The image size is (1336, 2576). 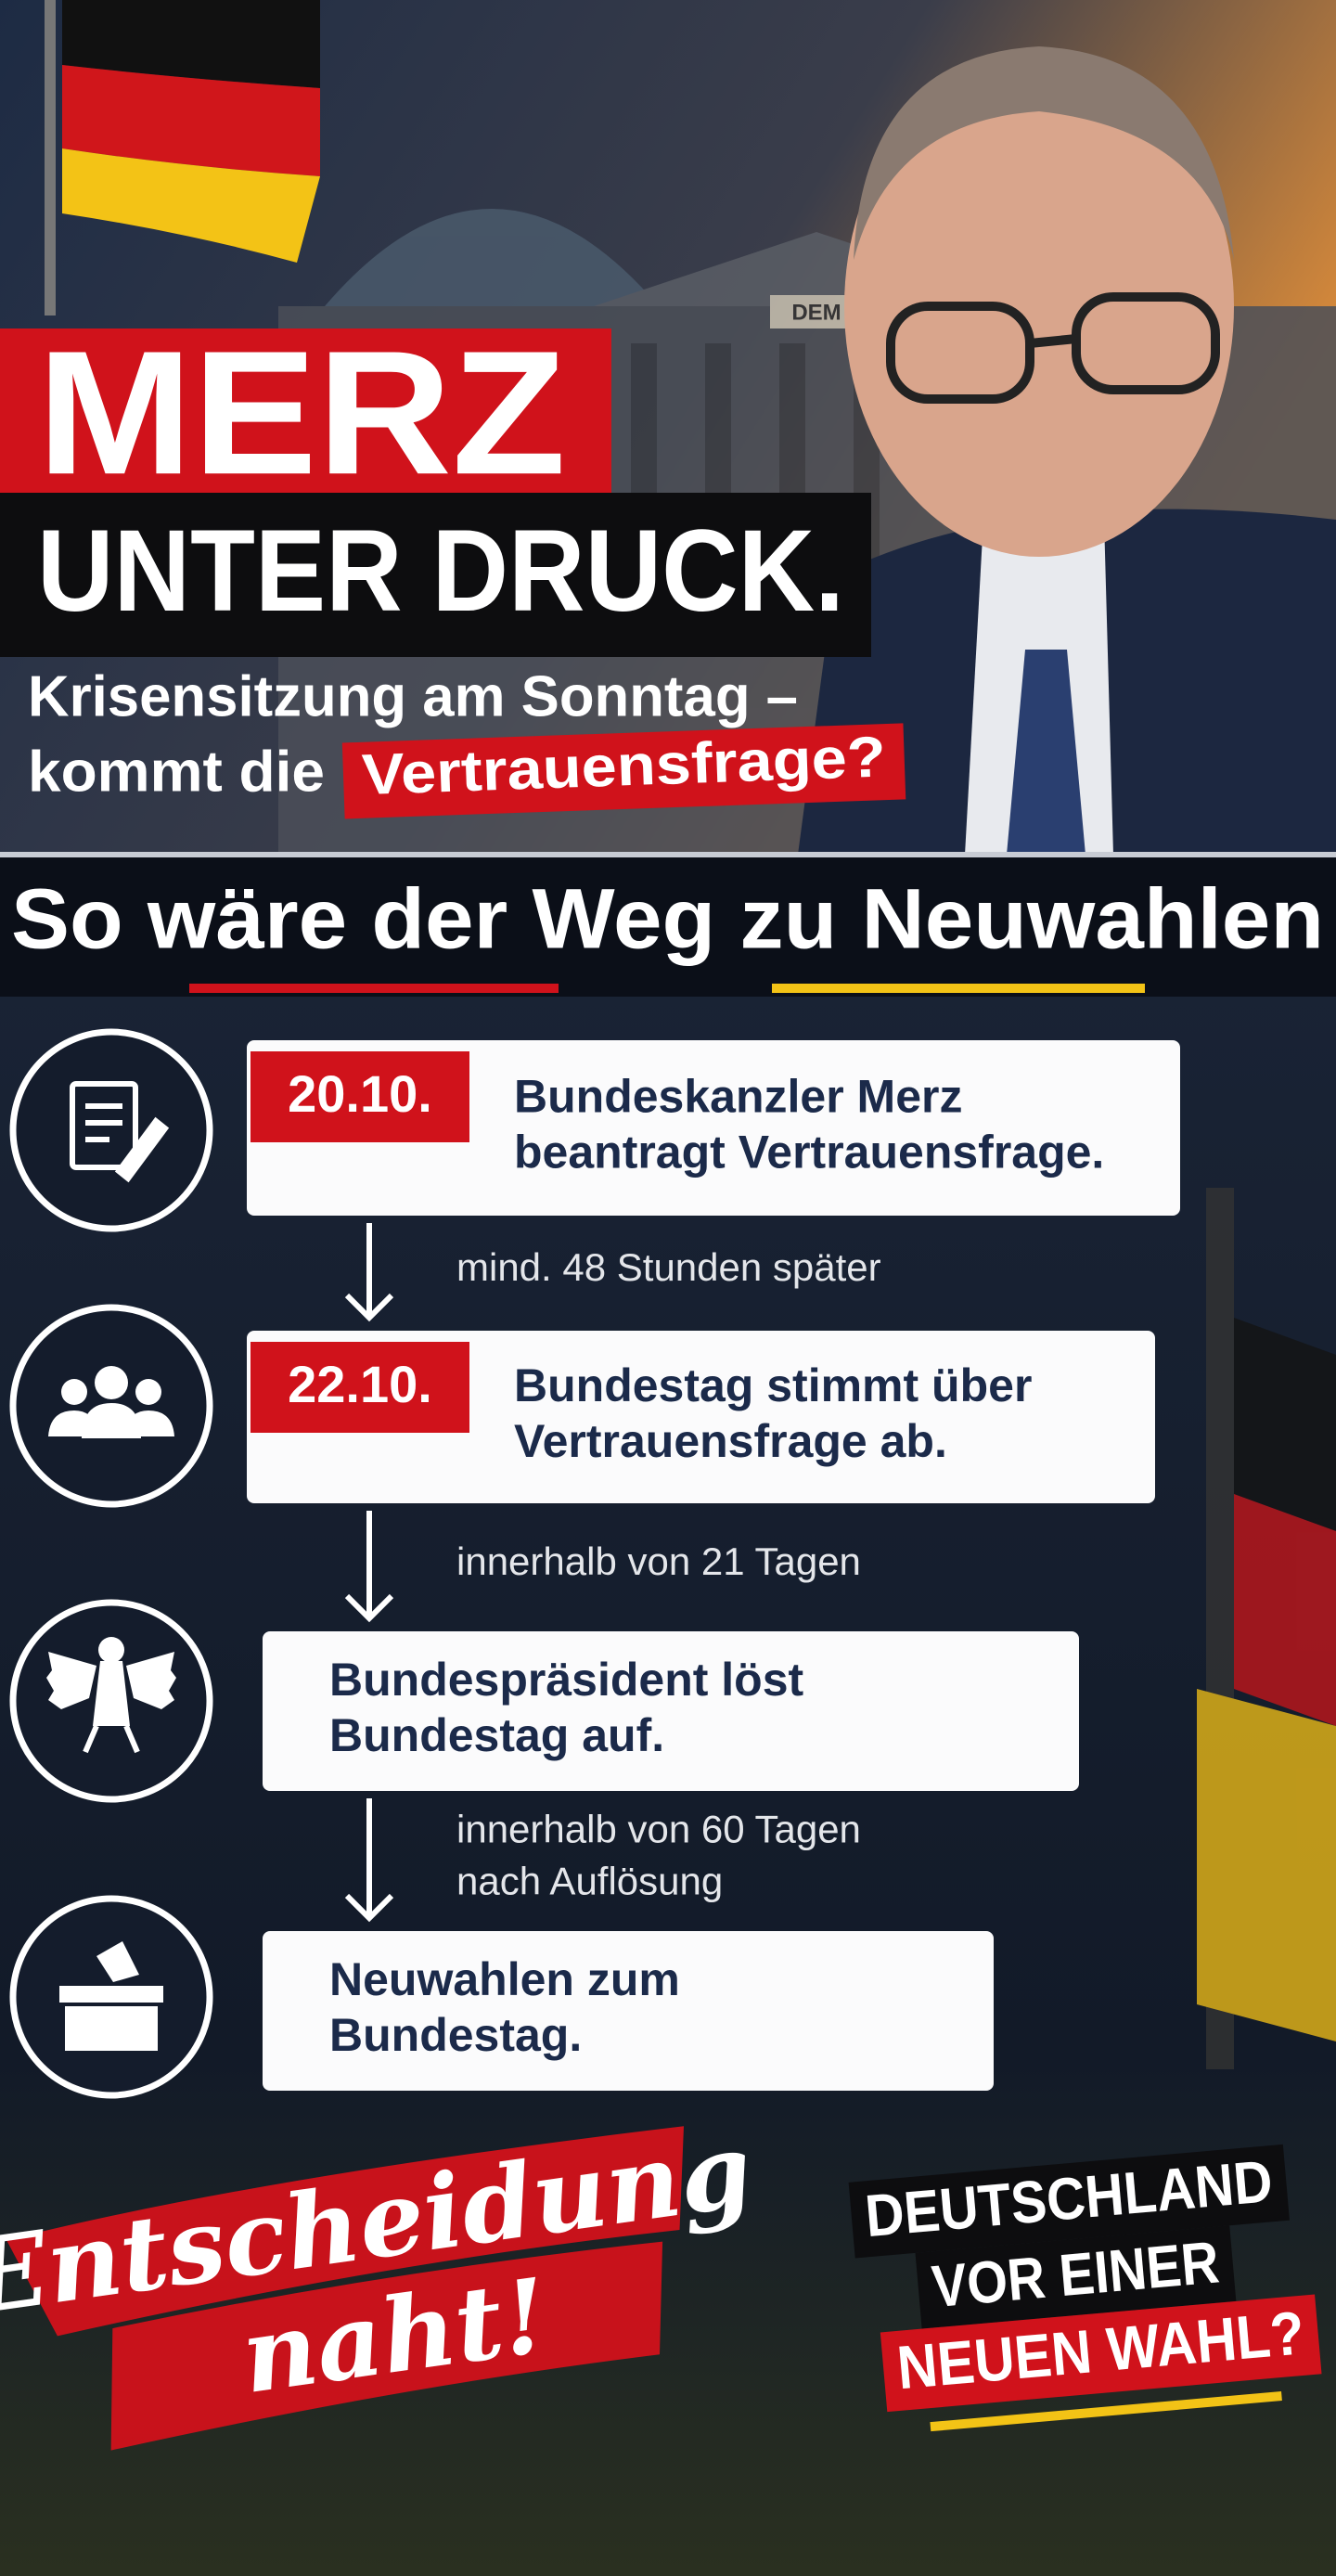 I want to click on underline-red, so click(x=374, y=989).